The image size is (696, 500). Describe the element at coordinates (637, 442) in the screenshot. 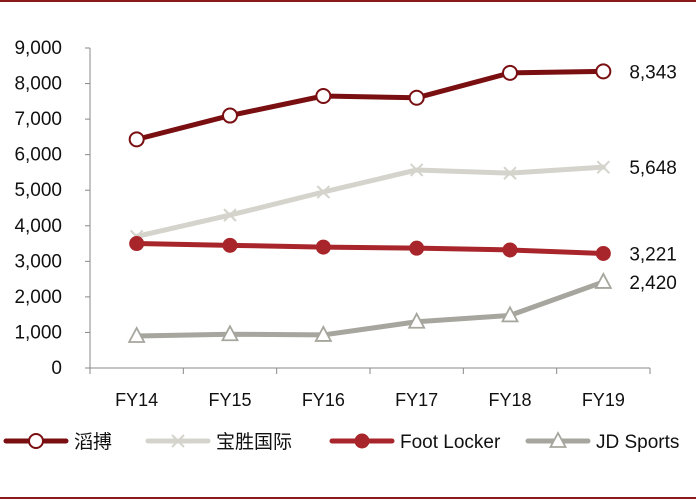

I see `legend-label: JD Sports` at that location.